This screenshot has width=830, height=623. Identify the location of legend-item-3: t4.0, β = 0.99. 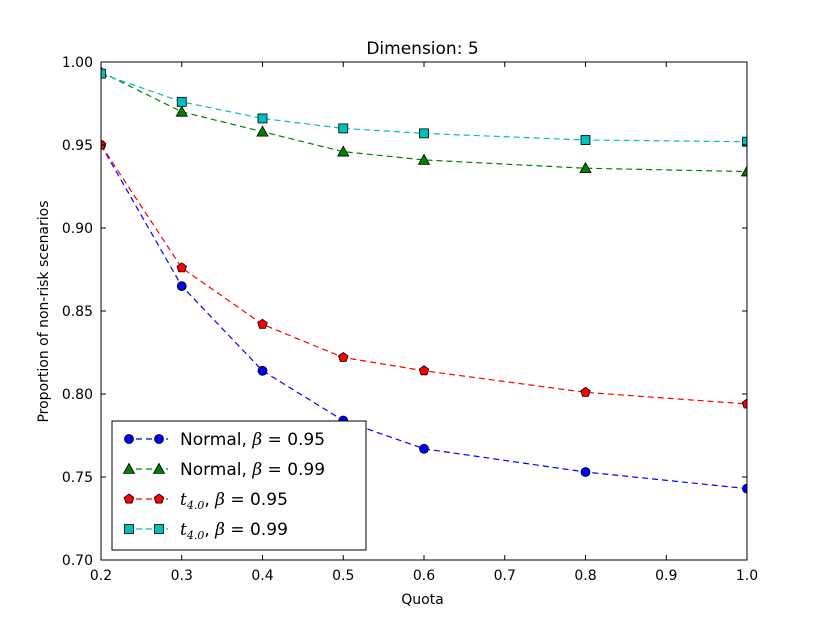
(206, 531).